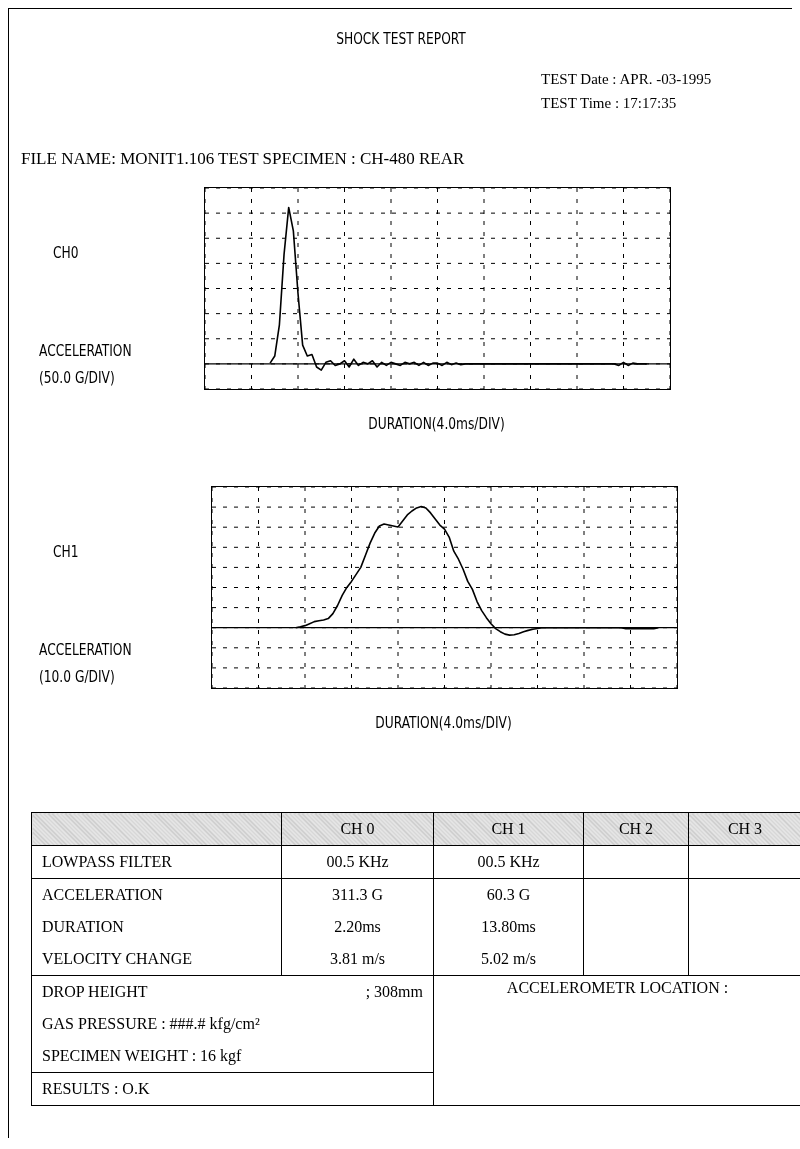 The image size is (800, 1149). What do you see at coordinates (86, 663) in the screenshot?
I see `y-axis-title: ACCELERATION (10.0 G/DIV)` at bounding box center [86, 663].